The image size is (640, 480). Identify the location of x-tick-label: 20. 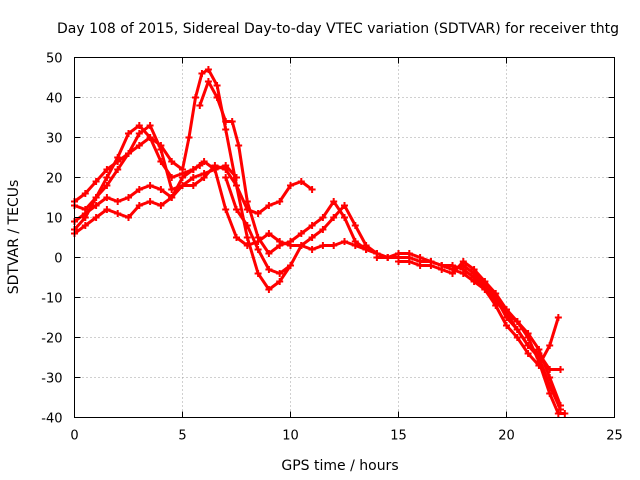
(506, 436).